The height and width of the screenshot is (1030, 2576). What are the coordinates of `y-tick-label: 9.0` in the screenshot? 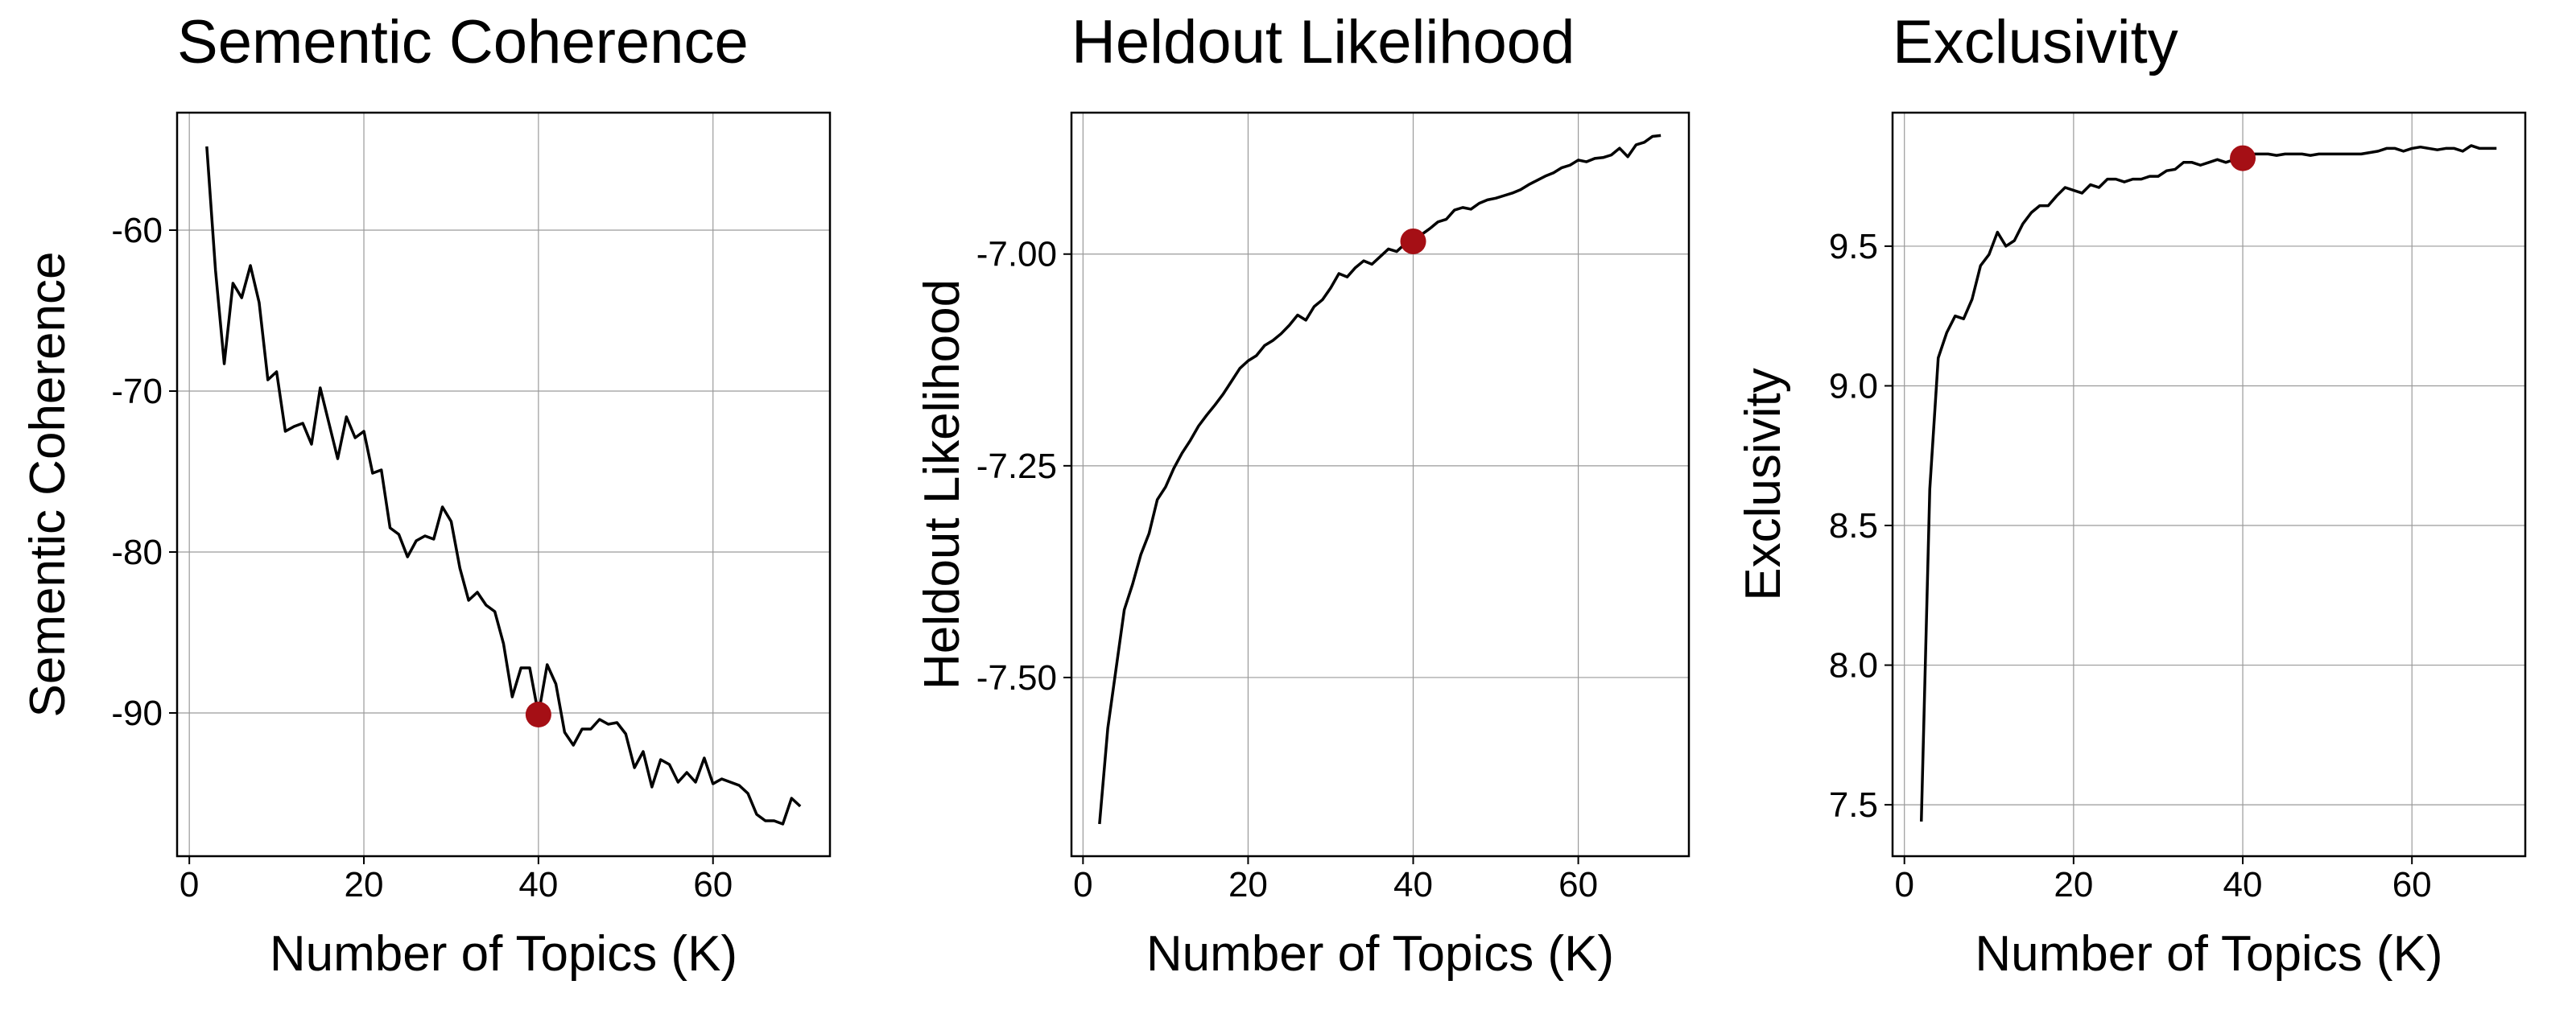 It's located at (1853, 386).